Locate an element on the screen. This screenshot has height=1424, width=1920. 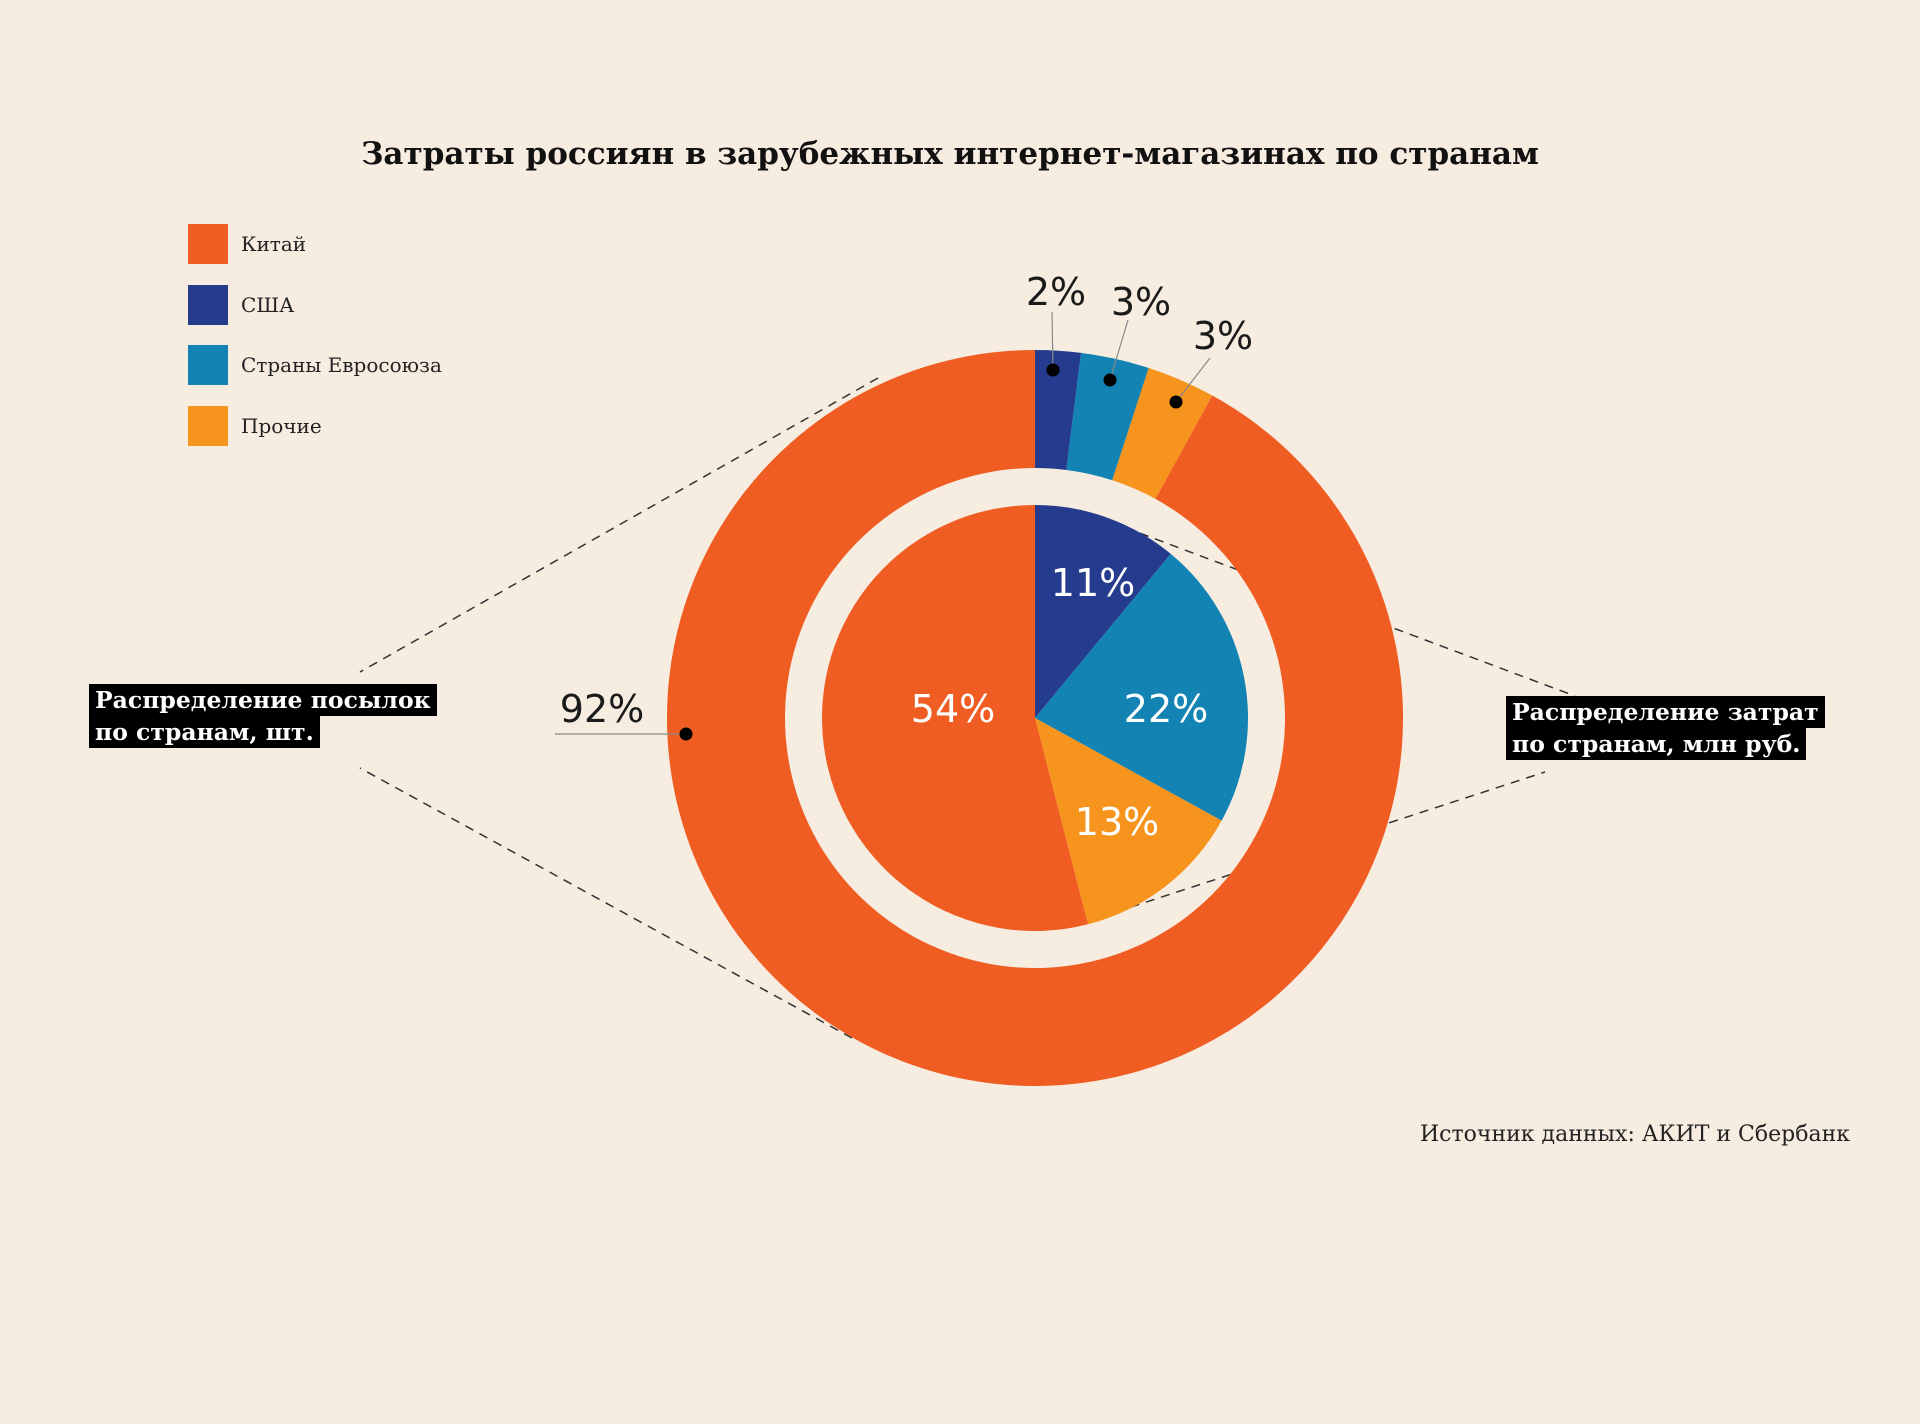
other-leader-line is located at coordinates (1193, 380).